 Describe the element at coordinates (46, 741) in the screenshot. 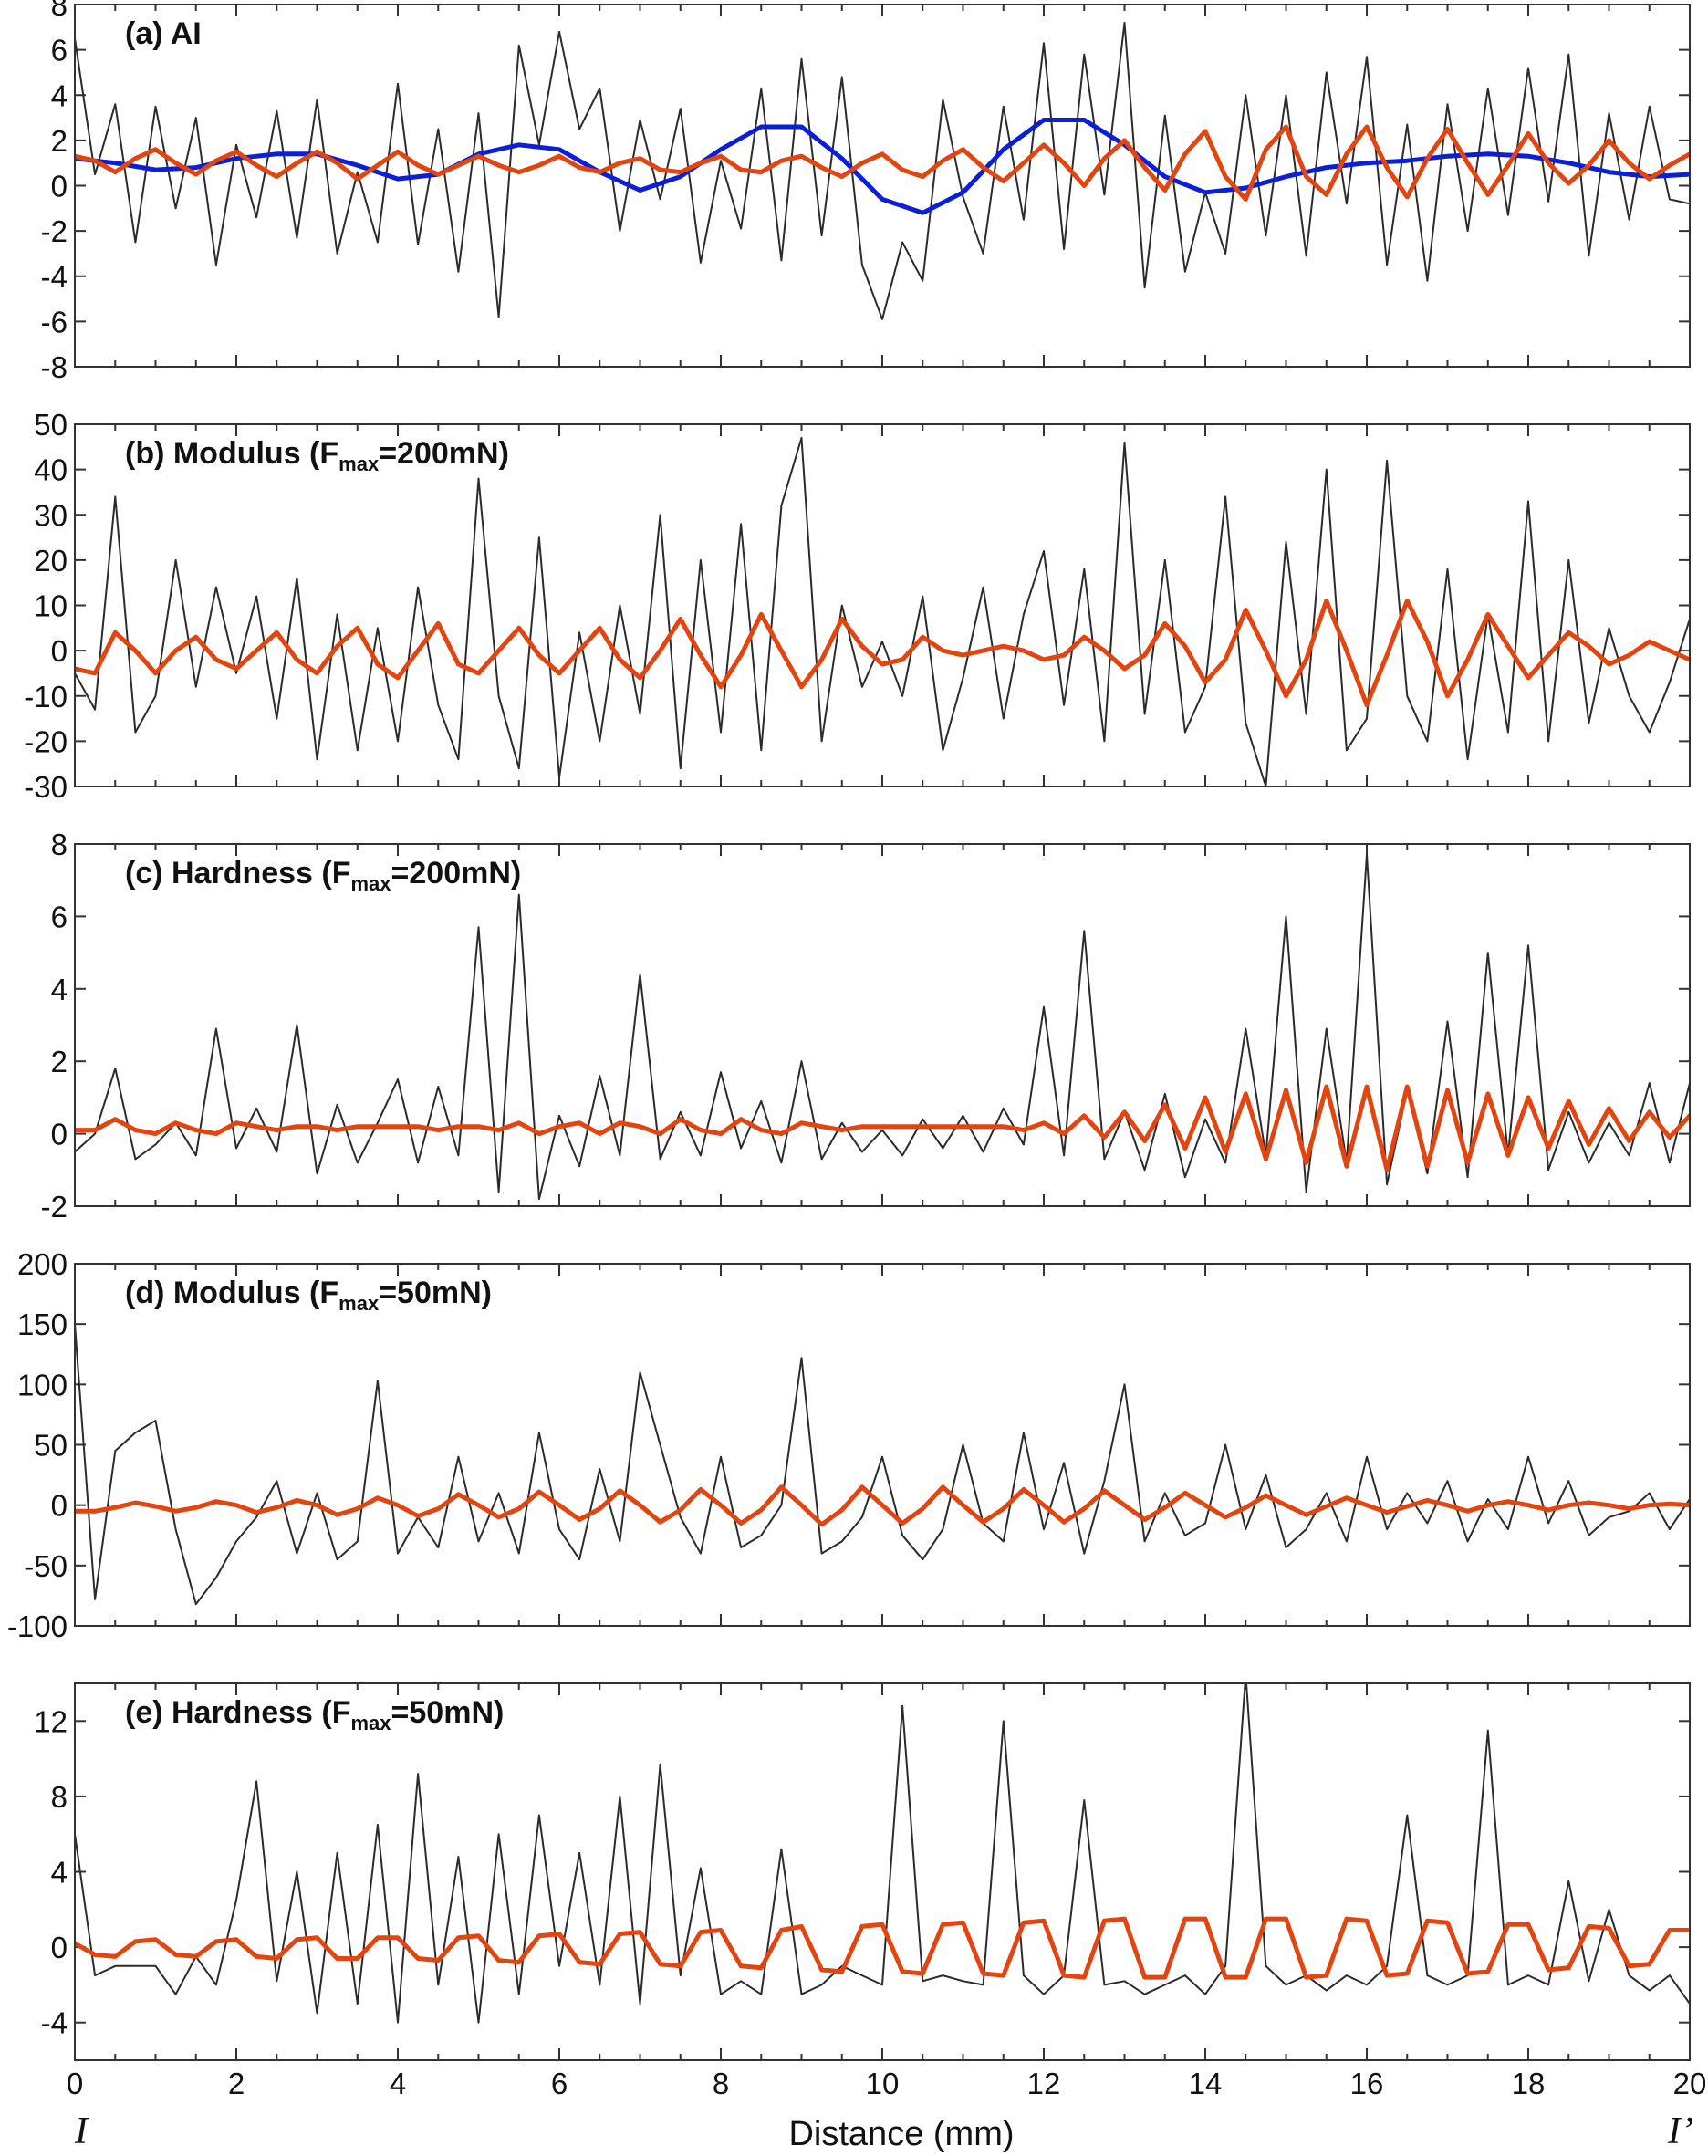

I see `y-tick-label: -20` at that location.